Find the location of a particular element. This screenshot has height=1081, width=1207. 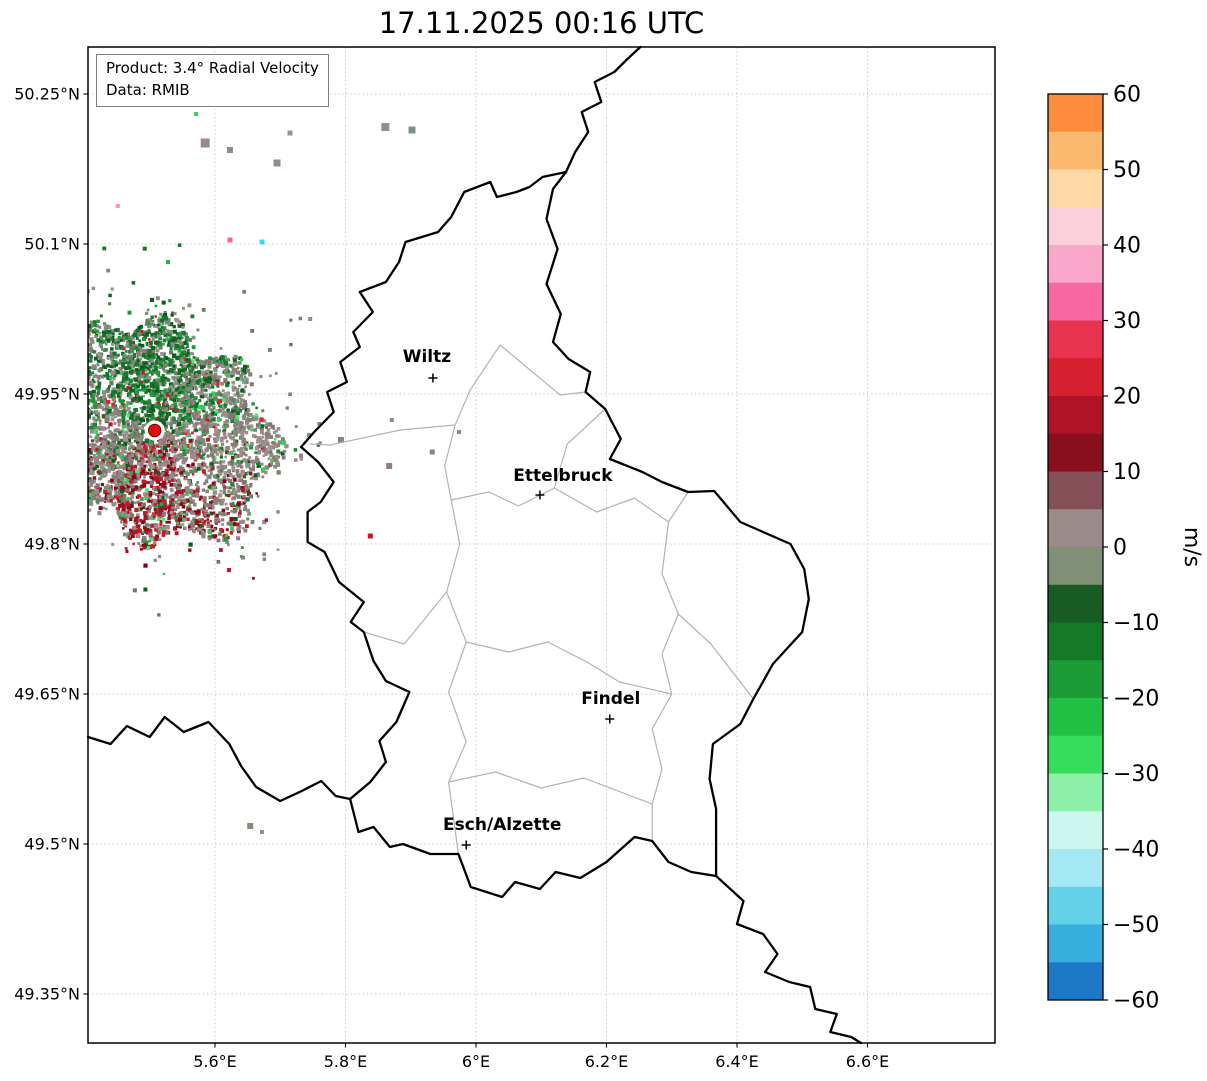

city-label: Findel is located at coordinates (610, 699).